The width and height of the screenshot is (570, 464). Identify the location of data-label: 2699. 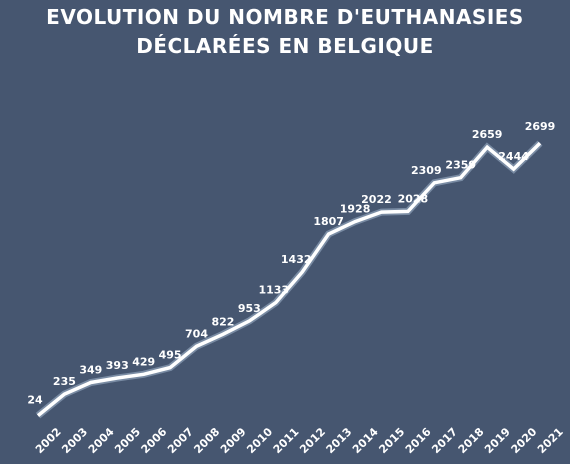
(540, 126).